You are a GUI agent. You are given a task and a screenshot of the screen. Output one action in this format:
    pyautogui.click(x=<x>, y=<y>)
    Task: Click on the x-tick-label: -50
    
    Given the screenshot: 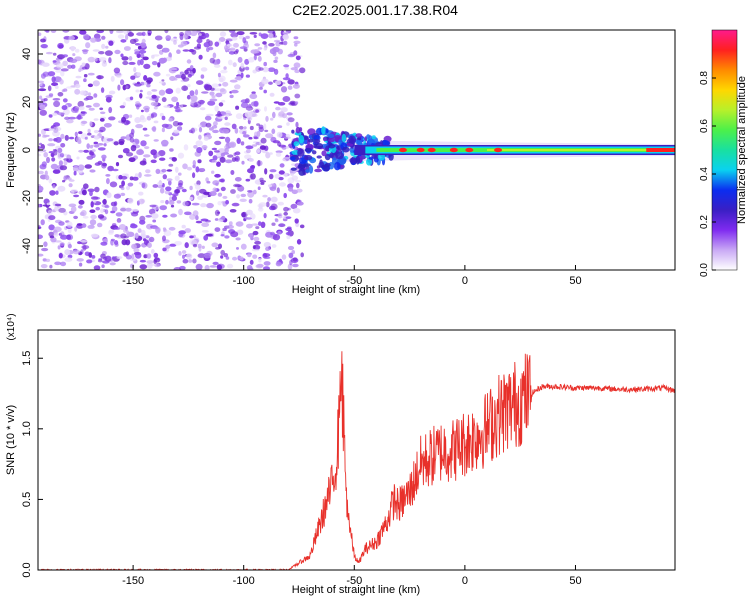 What is the action you would take?
    pyautogui.click(x=354, y=281)
    